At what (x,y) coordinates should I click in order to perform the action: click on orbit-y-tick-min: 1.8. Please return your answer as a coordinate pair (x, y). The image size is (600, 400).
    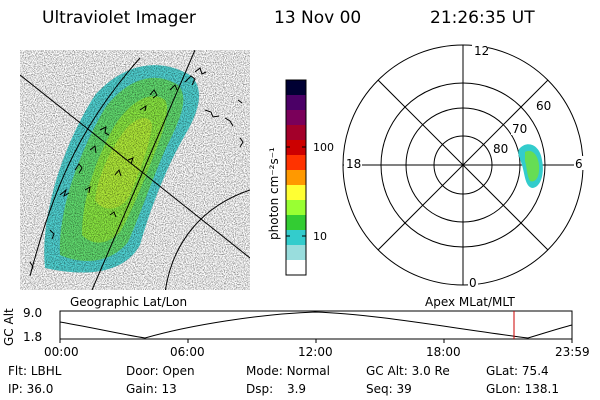
    Looking at the image, I should click on (33, 337).